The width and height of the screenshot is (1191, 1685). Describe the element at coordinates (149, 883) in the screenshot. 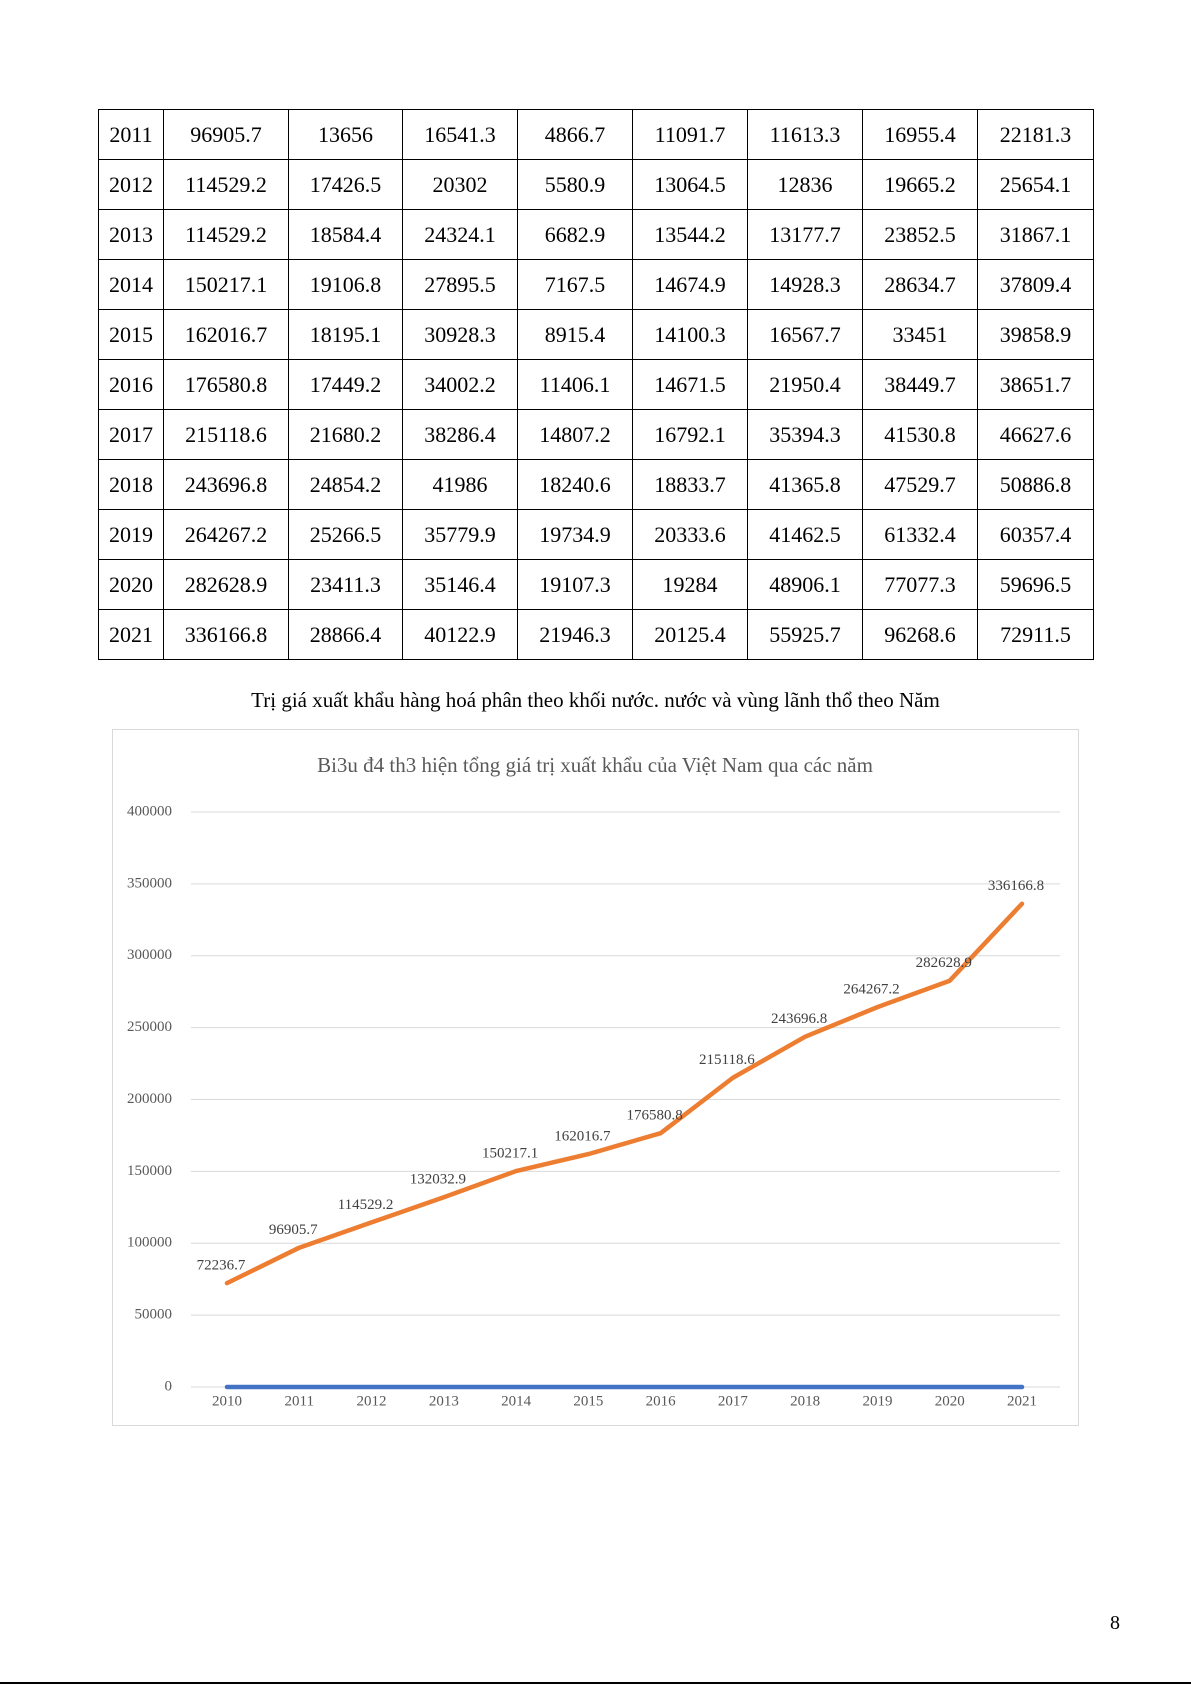

I see `y-tick-label: 350000` at that location.